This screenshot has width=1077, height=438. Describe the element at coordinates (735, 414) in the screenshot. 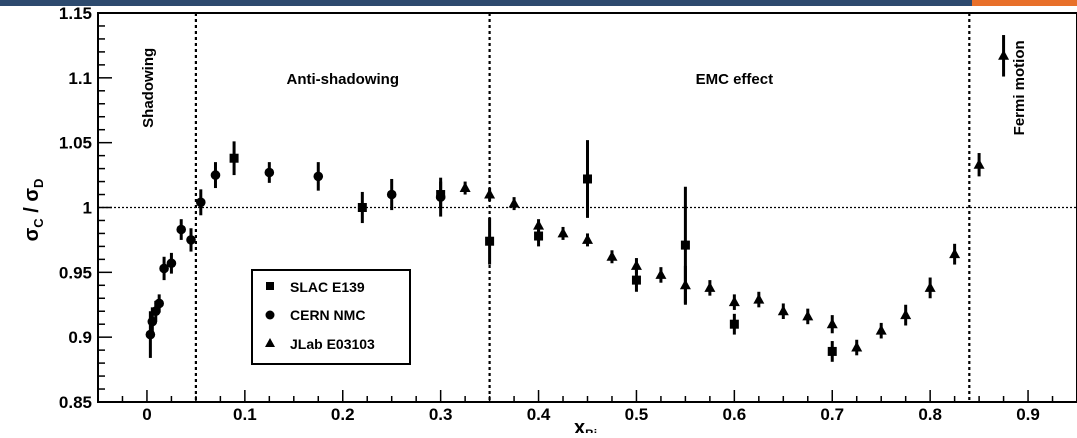

I see `x-tick-label: 0.6` at that location.